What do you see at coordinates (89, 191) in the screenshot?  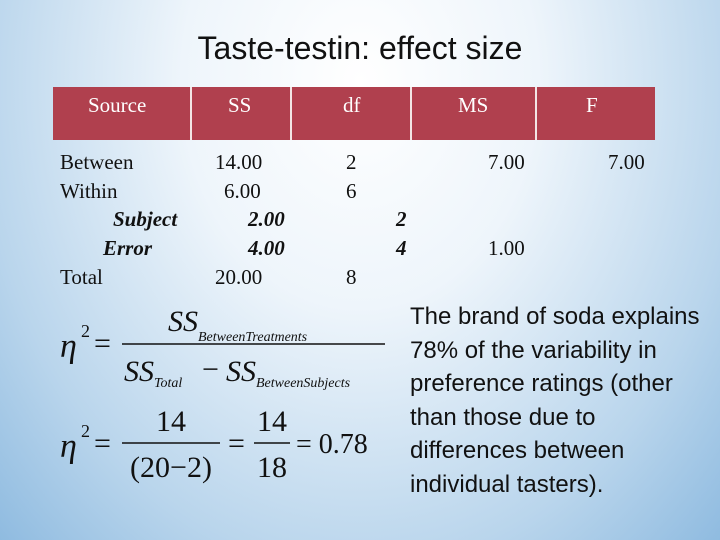 I see `source-cell: Within` at bounding box center [89, 191].